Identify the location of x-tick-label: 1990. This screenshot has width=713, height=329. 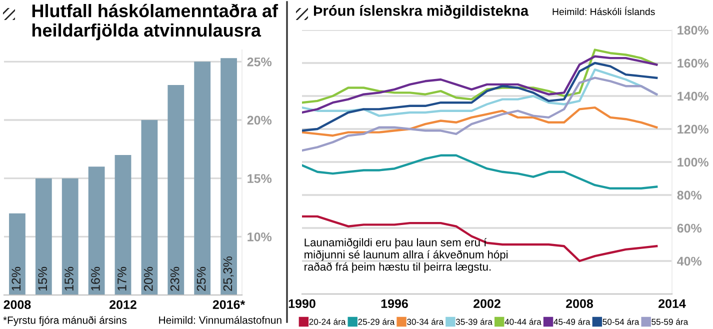
(302, 303).